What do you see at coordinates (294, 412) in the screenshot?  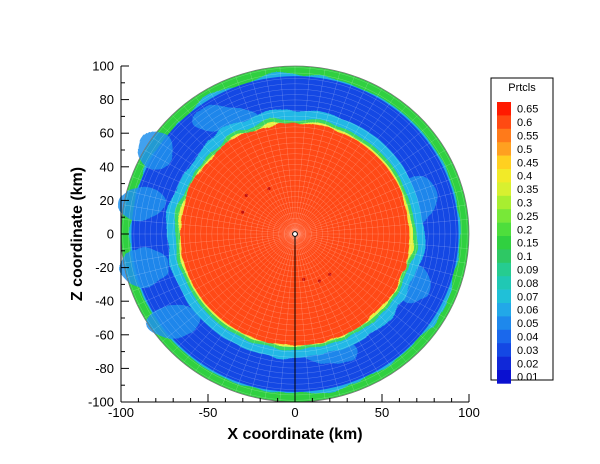 I see `x-tick-label: 0` at bounding box center [294, 412].